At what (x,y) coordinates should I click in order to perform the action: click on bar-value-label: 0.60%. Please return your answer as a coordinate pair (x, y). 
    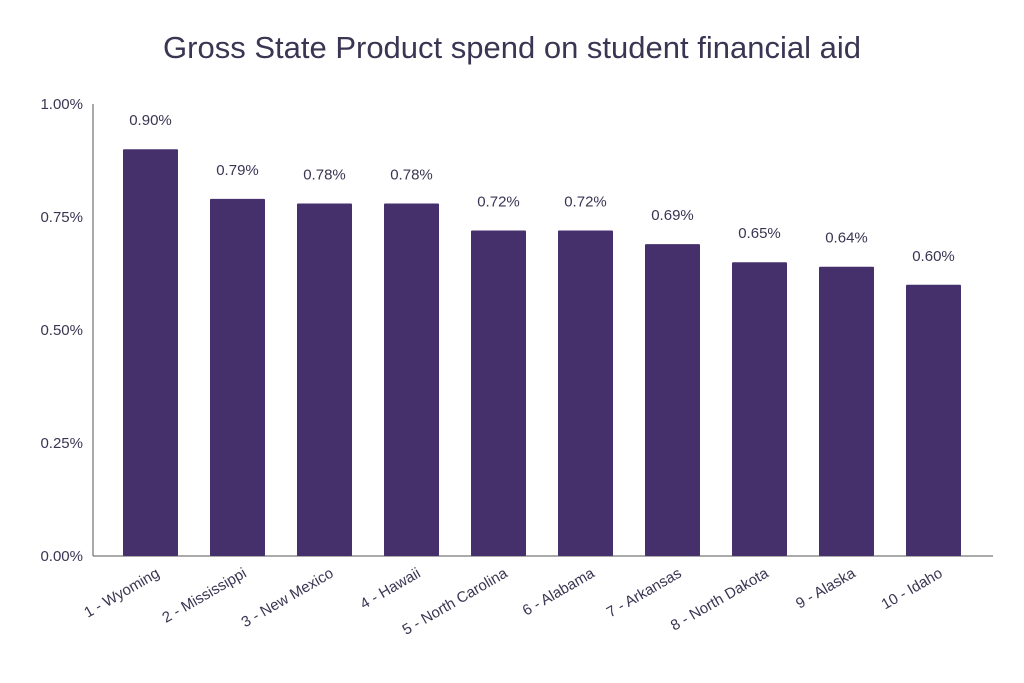
    Looking at the image, I should click on (933, 256).